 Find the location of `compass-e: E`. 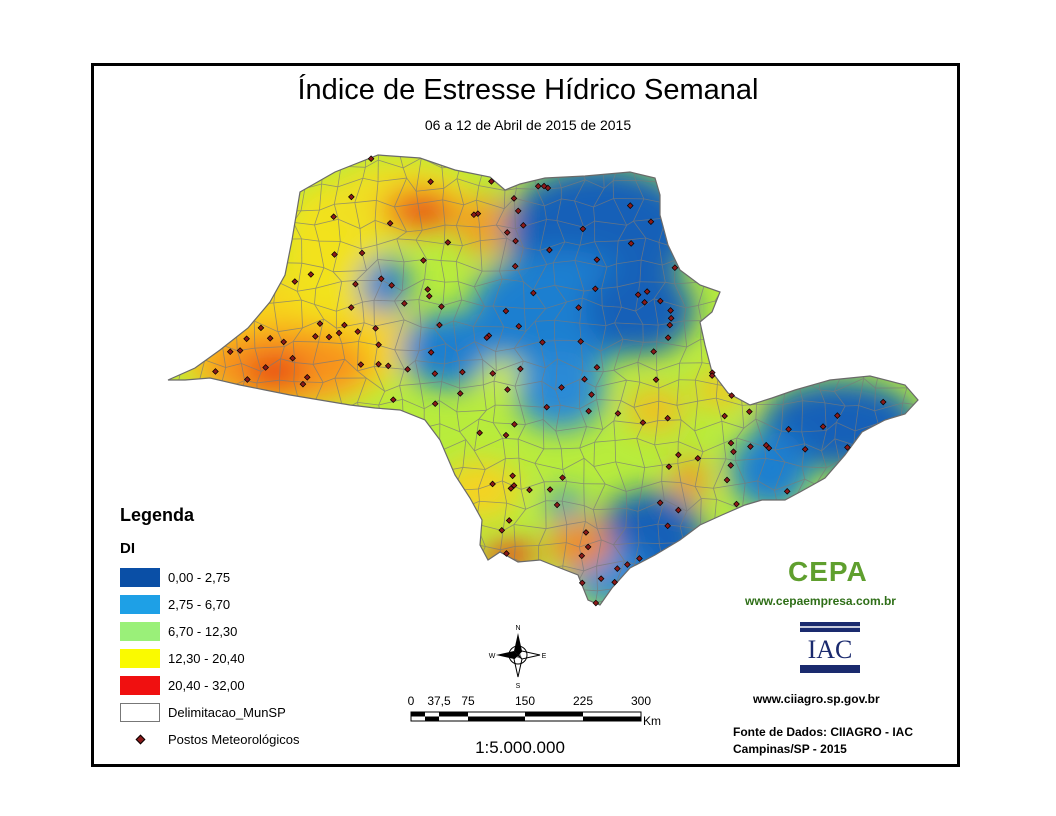

compass-e: E is located at coordinates (544, 656).